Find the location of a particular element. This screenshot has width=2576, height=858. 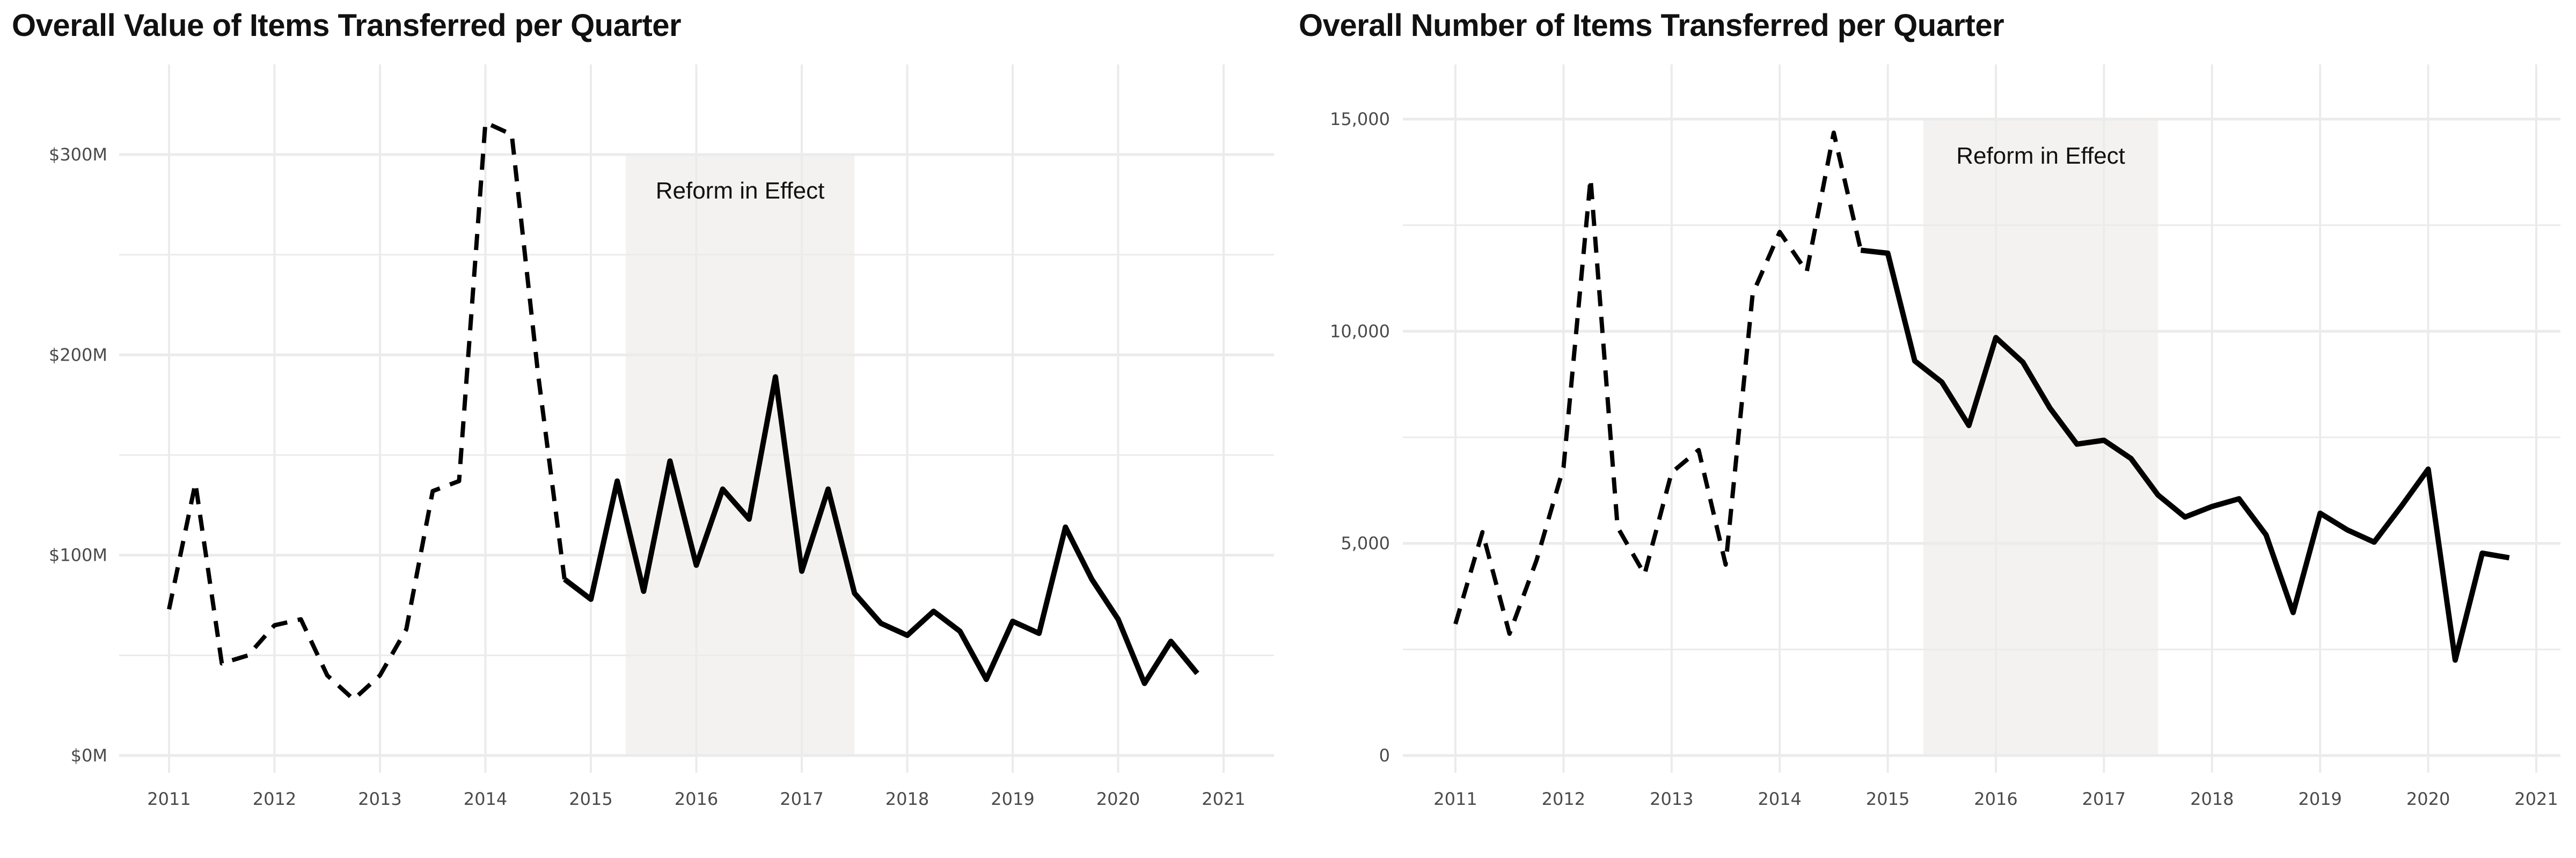

y-tick-label: $300M is located at coordinates (78, 154).